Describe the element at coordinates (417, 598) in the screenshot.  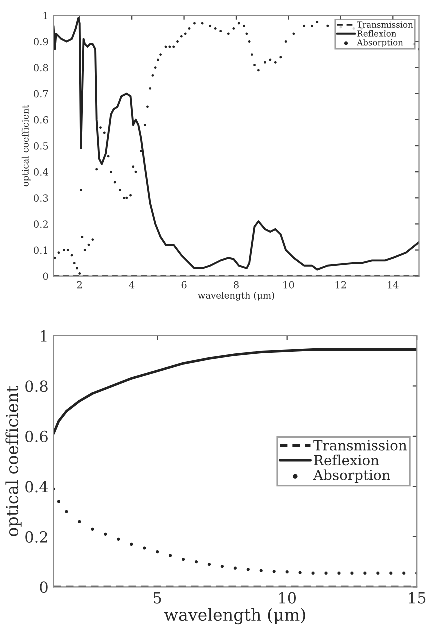
I see `x-tick-label: 15` at that location.